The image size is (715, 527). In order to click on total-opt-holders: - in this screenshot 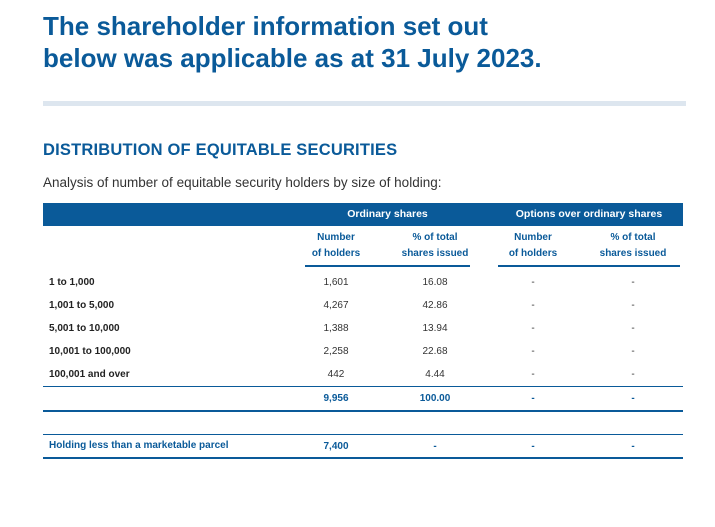, I will do `click(533, 398)`.